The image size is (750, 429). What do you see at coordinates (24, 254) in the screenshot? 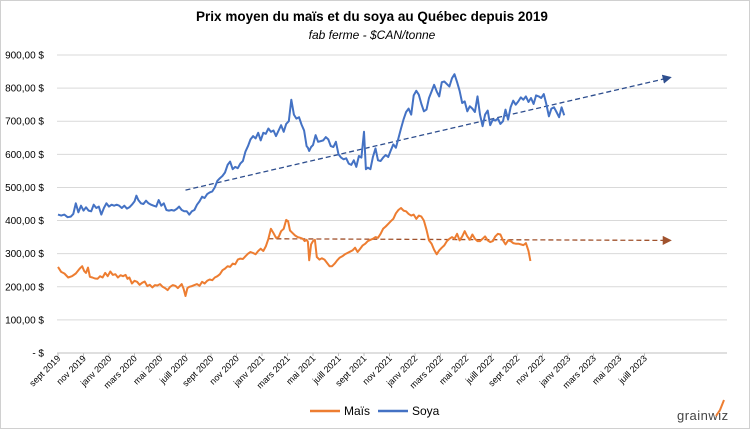
I see `y-tick-label: 300,00 $` at bounding box center [24, 254].